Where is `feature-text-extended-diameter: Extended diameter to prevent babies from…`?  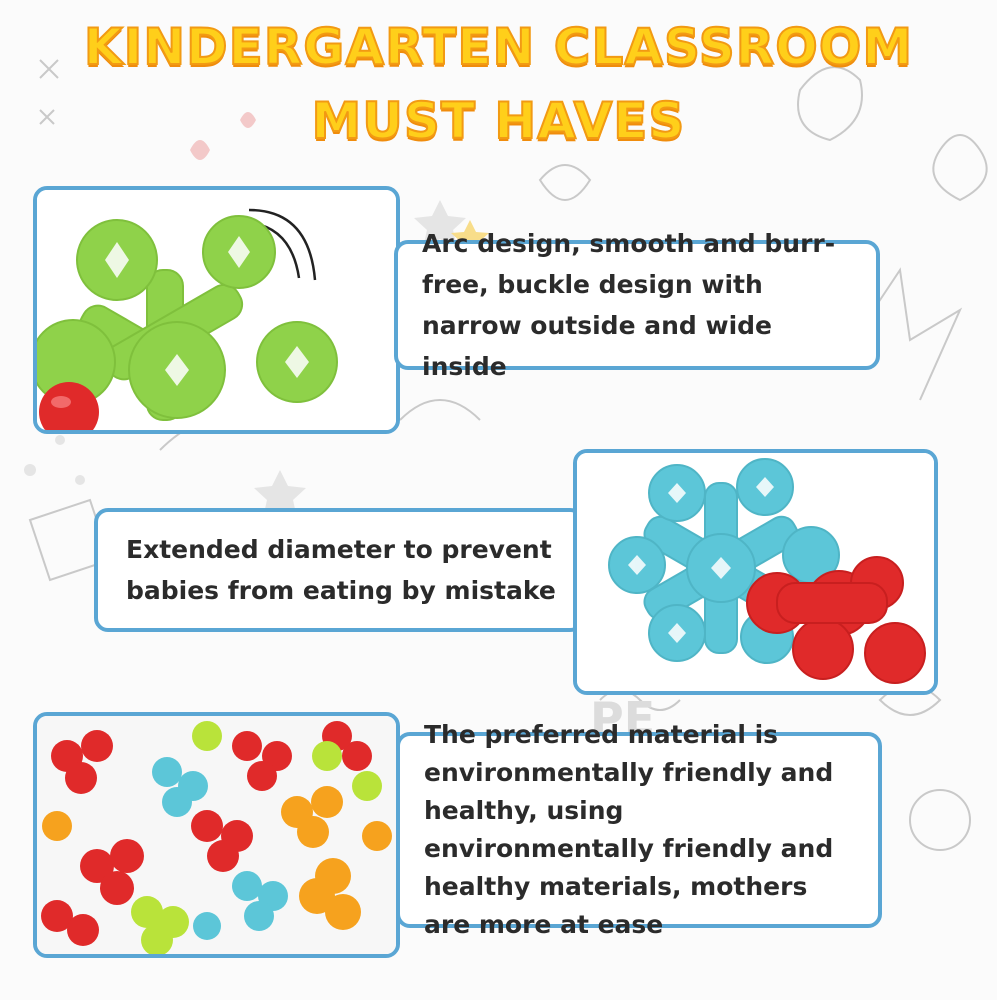
feature-text-extended-diameter: Extended diameter to prevent babies from… is located at coordinates (339, 570).